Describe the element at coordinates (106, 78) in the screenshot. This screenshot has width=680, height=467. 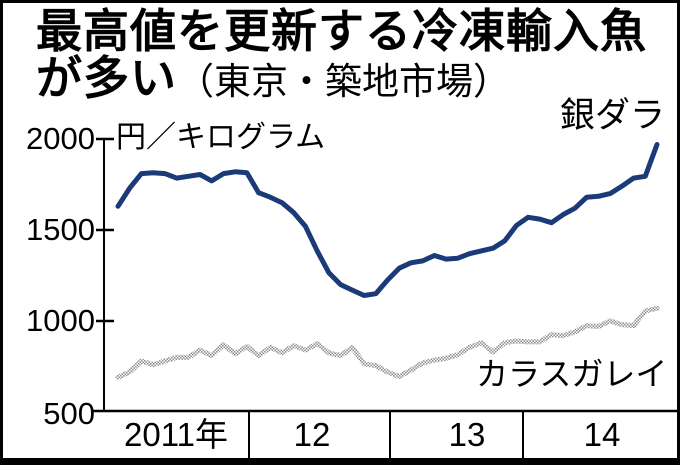
I see `chart-title-line2-main: が多い` at that location.